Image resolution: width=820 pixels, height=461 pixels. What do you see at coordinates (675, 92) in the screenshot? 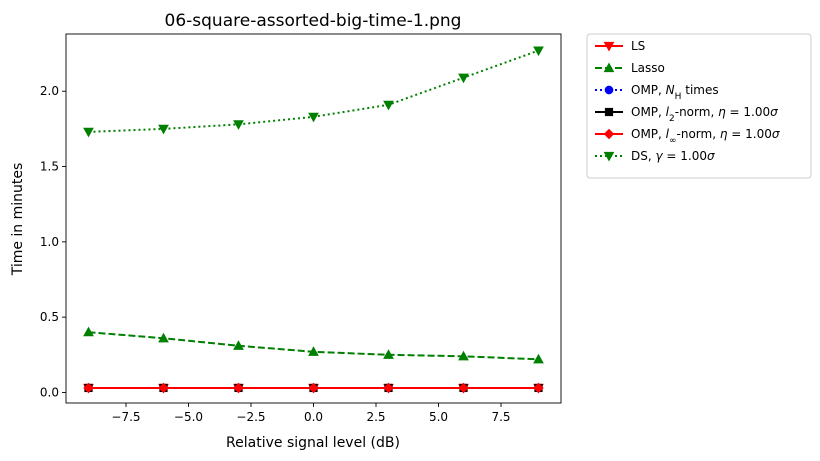
I see `legend-label: OMP, NH times` at bounding box center [675, 92].